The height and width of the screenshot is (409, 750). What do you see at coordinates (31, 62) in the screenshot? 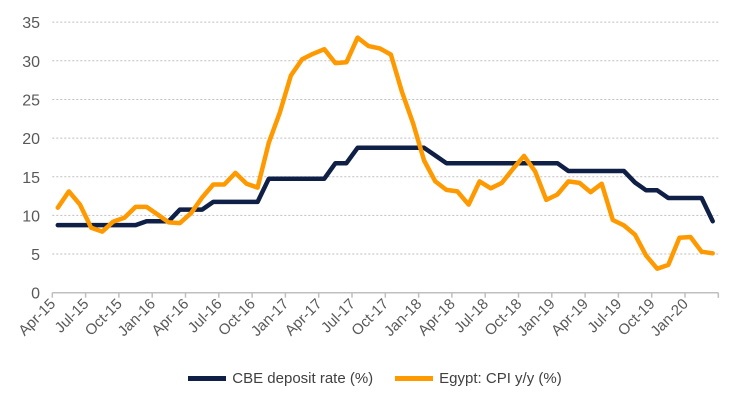
I see `y-tick-label: 30` at bounding box center [31, 62].